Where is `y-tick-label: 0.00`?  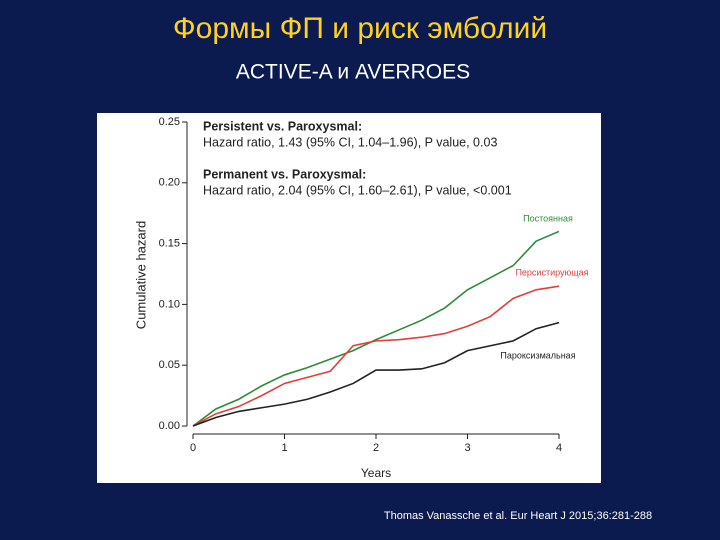 y-tick-label: 0.00 is located at coordinates (169, 426).